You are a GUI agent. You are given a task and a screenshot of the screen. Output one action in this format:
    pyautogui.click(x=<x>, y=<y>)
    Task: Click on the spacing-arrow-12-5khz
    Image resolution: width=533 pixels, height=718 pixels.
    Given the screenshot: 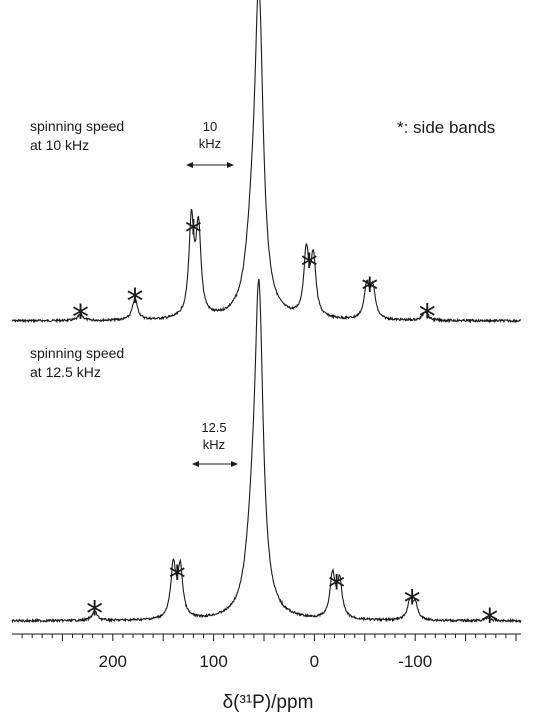 What is the action you would take?
    pyautogui.click(x=215, y=464)
    